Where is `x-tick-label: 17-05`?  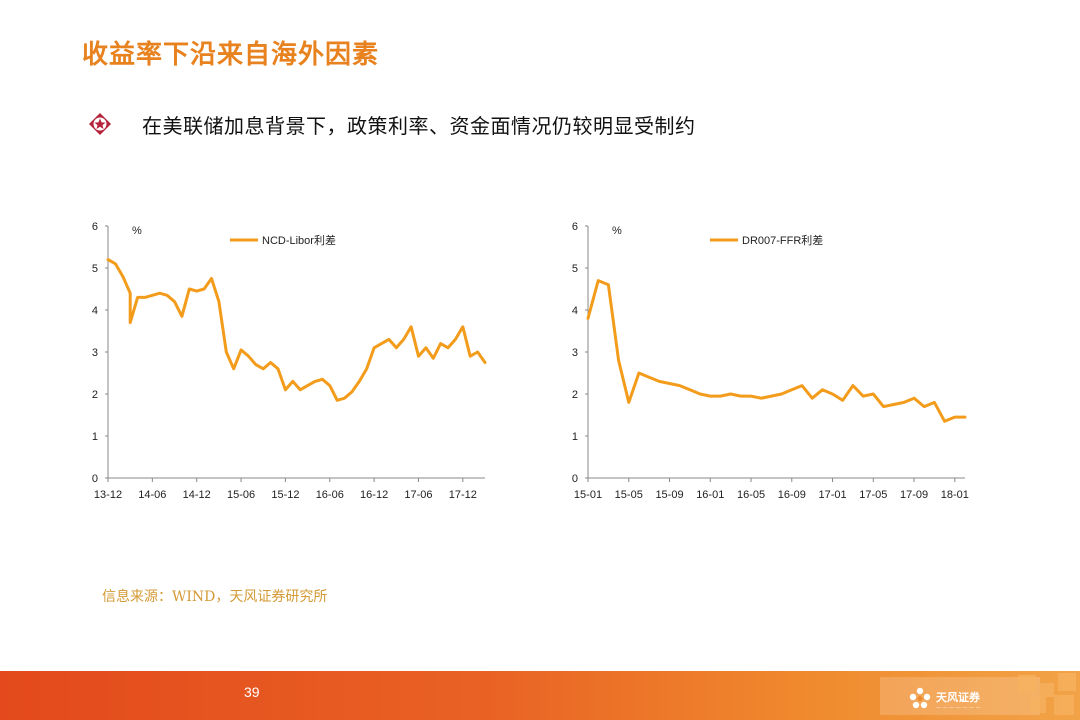 x-tick-label: 17-05 is located at coordinates (873, 495).